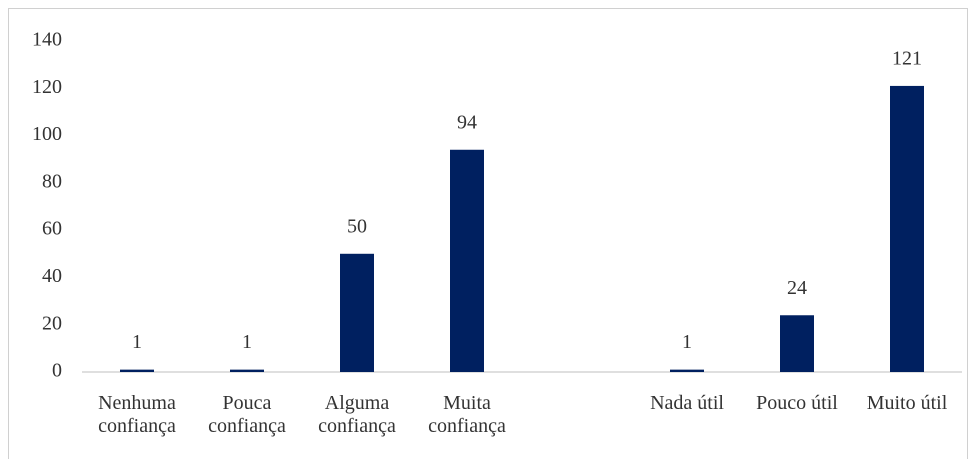 This screenshot has width=976, height=459. Describe the element at coordinates (467, 122) in the screenshot. I see `data-label: 94` at that location.